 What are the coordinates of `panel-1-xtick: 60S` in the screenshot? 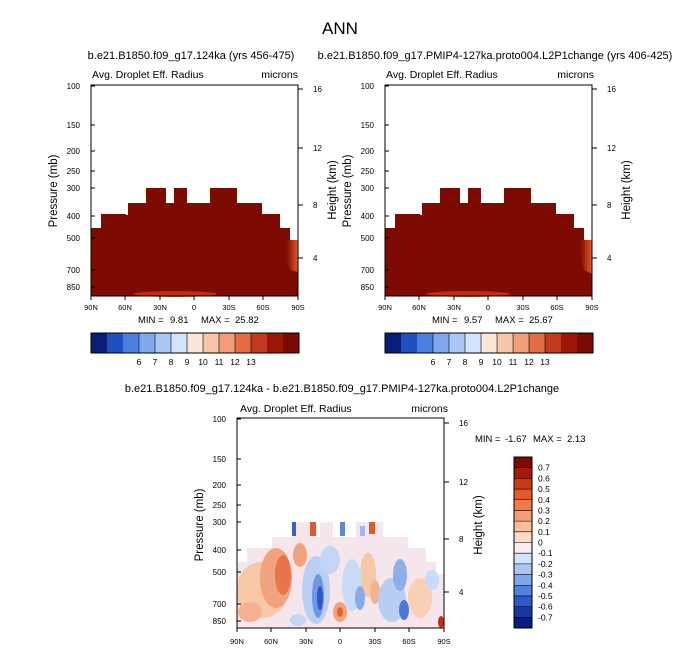 It's located at (262, 307).